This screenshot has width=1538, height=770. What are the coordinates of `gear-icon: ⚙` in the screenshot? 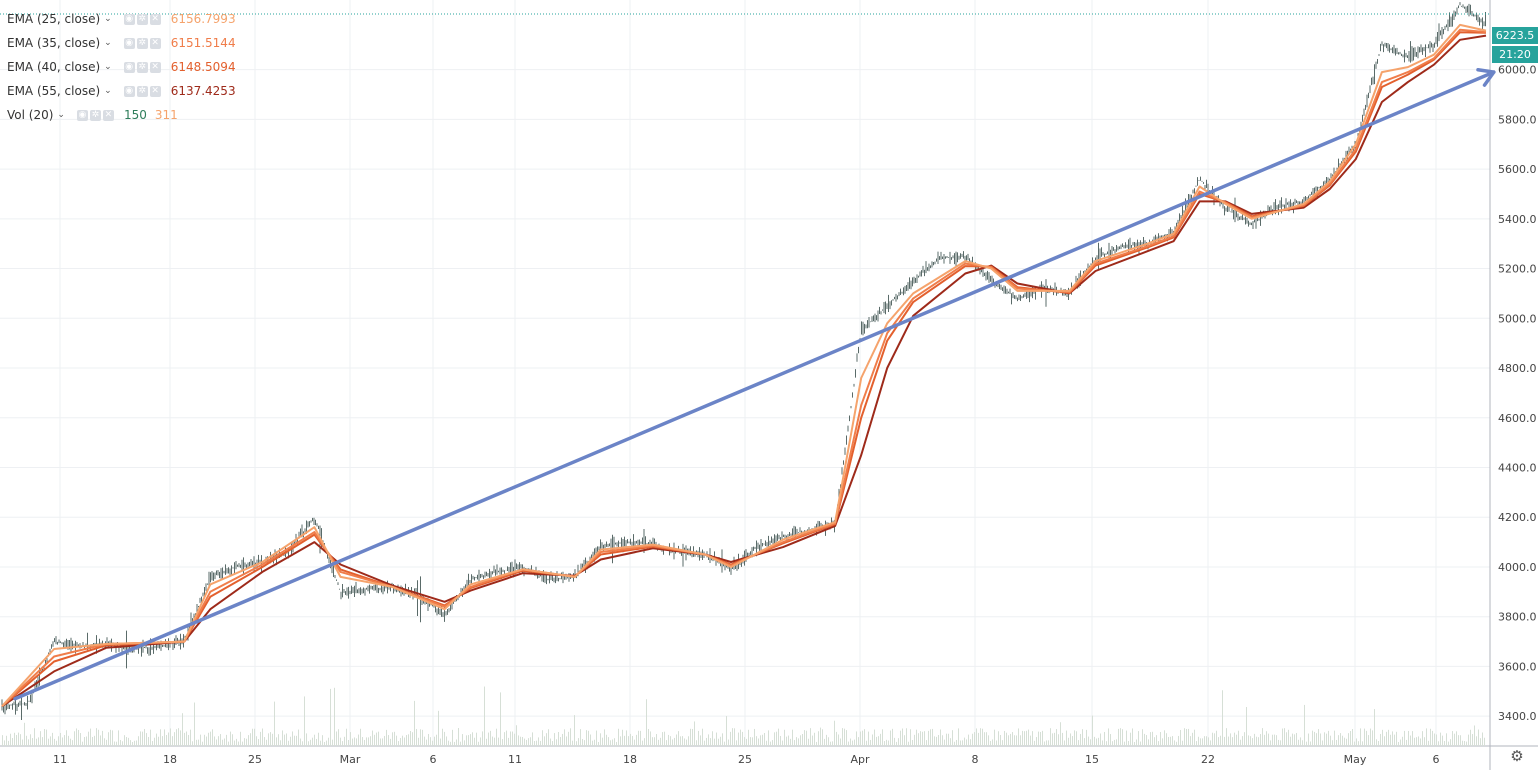 It's located at (1517, 756).